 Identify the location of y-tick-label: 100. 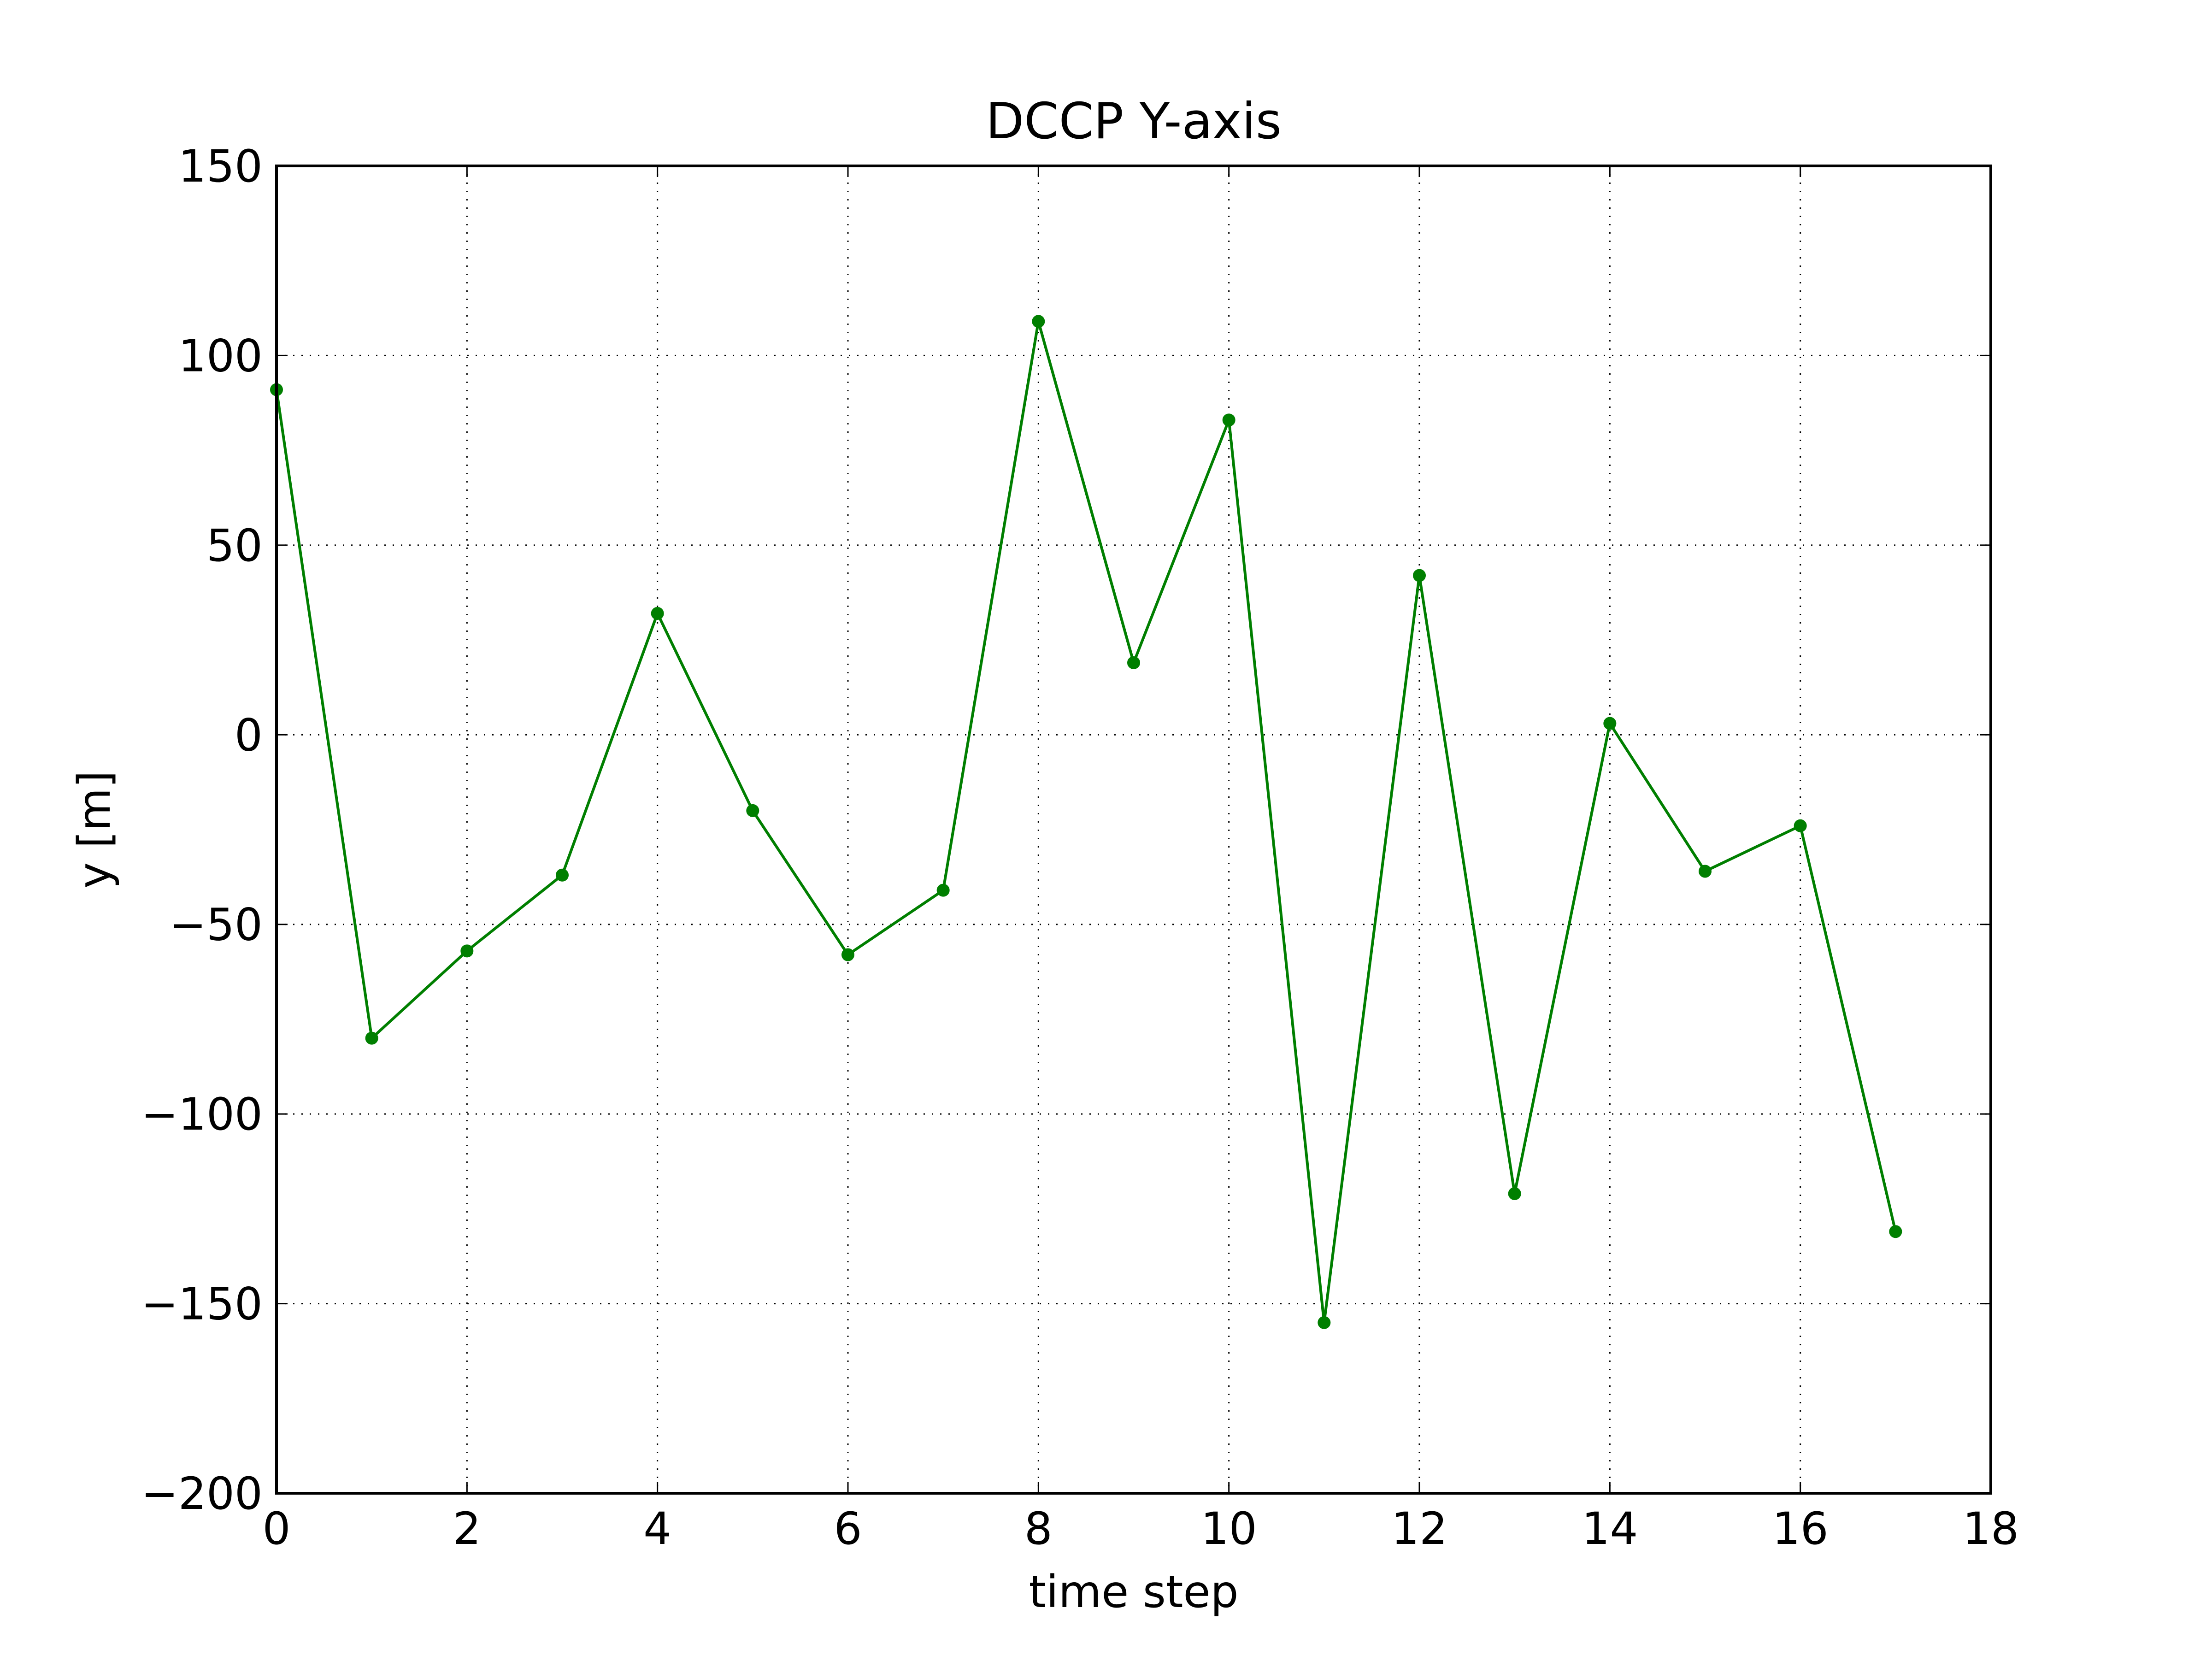
(220, 356).